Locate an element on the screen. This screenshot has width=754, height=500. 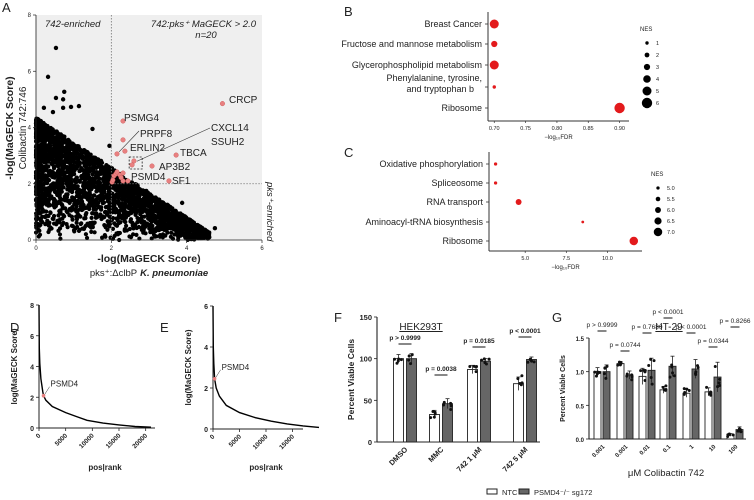
y-axis-sublabel: Colibactin 742:746 is located at coordinates (23, 127).